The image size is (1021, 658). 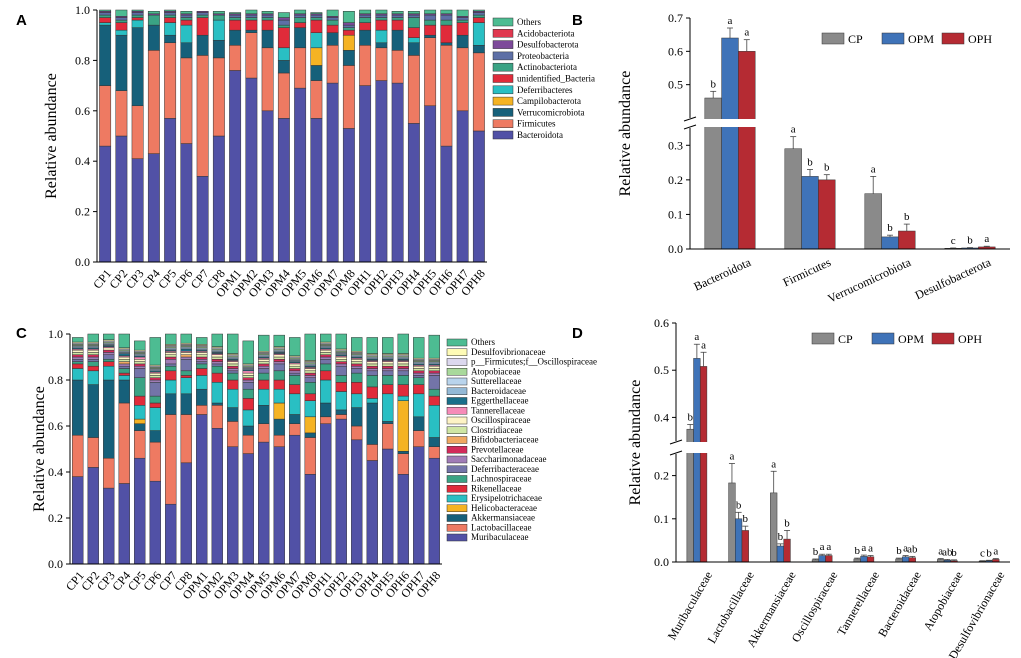 What do you see at coordinates (810, 213) in the screenshot?
I see `bar-firmicutes-opm` at bounding box center [810, 213].